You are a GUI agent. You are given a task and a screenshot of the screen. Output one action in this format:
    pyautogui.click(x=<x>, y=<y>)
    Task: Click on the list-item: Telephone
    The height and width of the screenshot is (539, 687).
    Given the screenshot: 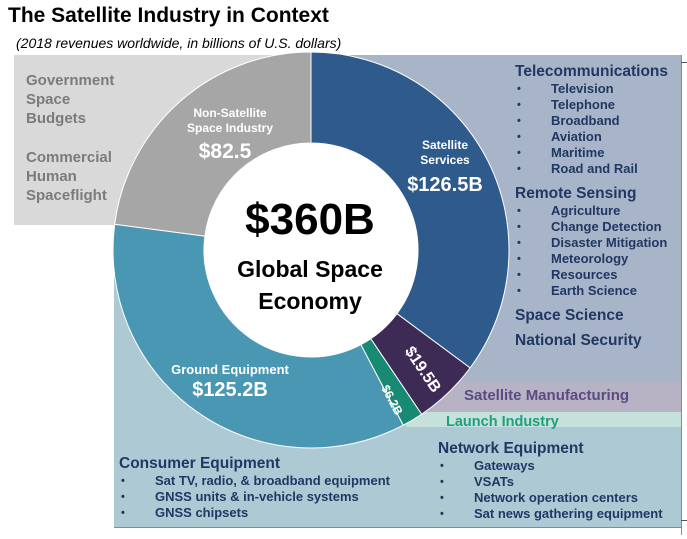 What is the action you would take?
    pyautogui.click(x=576, y=105)
    